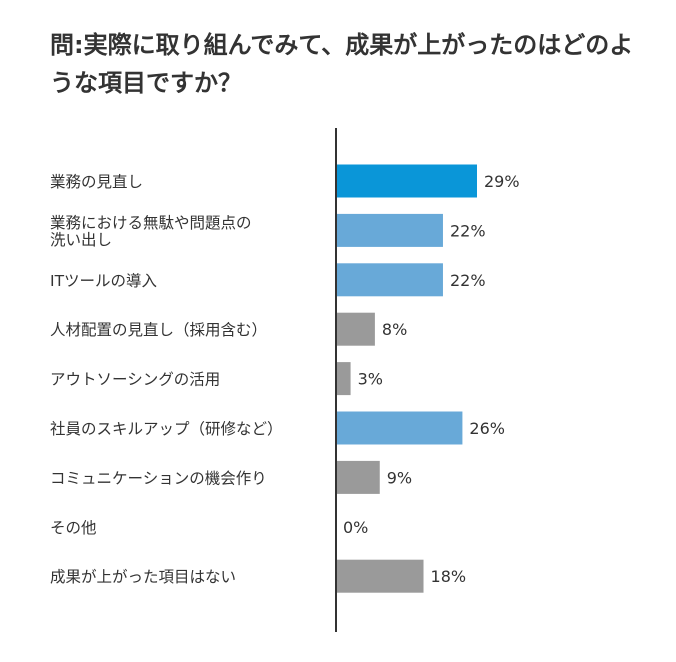  What do you see at coordinates (399, 477) in the screenshot?
I see `value-label: 9%` at bounding box center [399, 477].